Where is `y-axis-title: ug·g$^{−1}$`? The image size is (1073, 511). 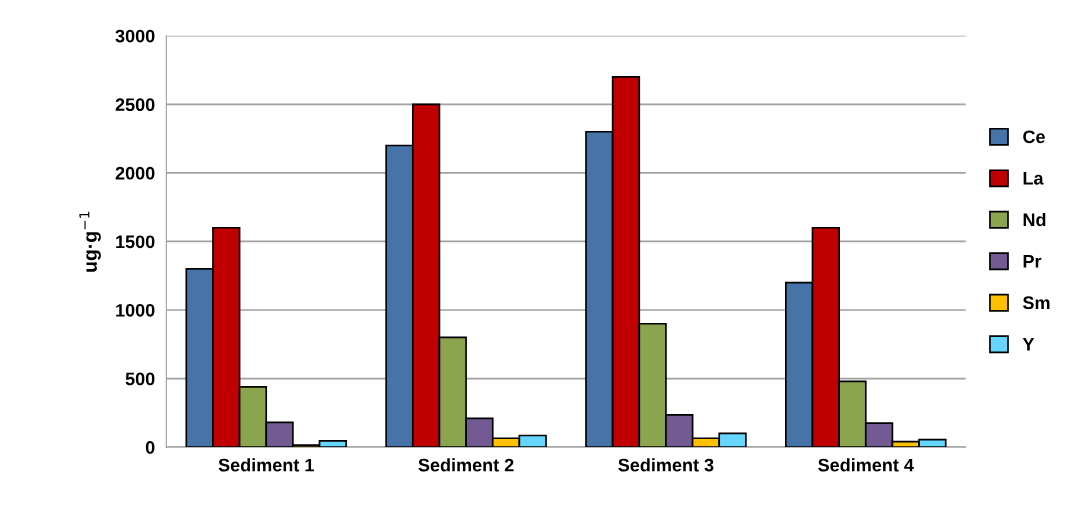 y-axis-title: ug·g$^{−1}$ is located at coordinates (90, 241).